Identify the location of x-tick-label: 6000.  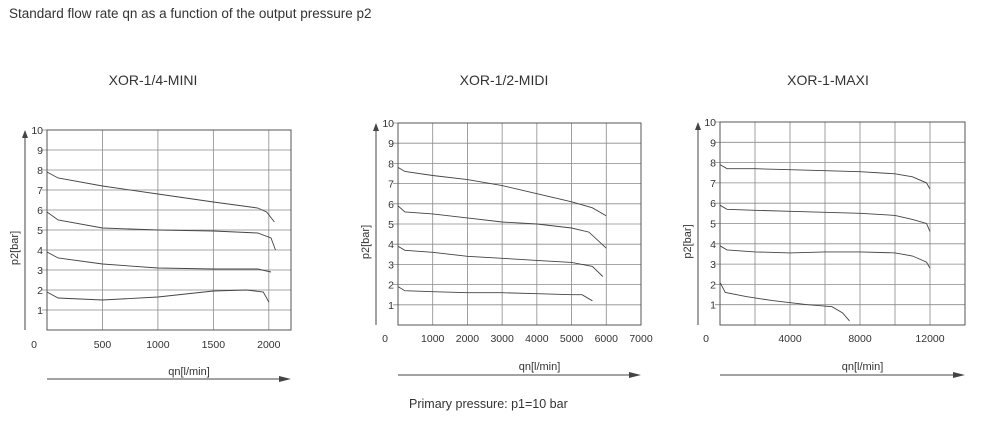
(607, 339).